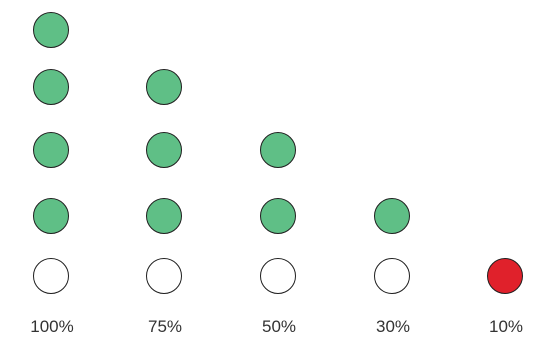  I want to click on column-label: 50%, so click(279, 326).